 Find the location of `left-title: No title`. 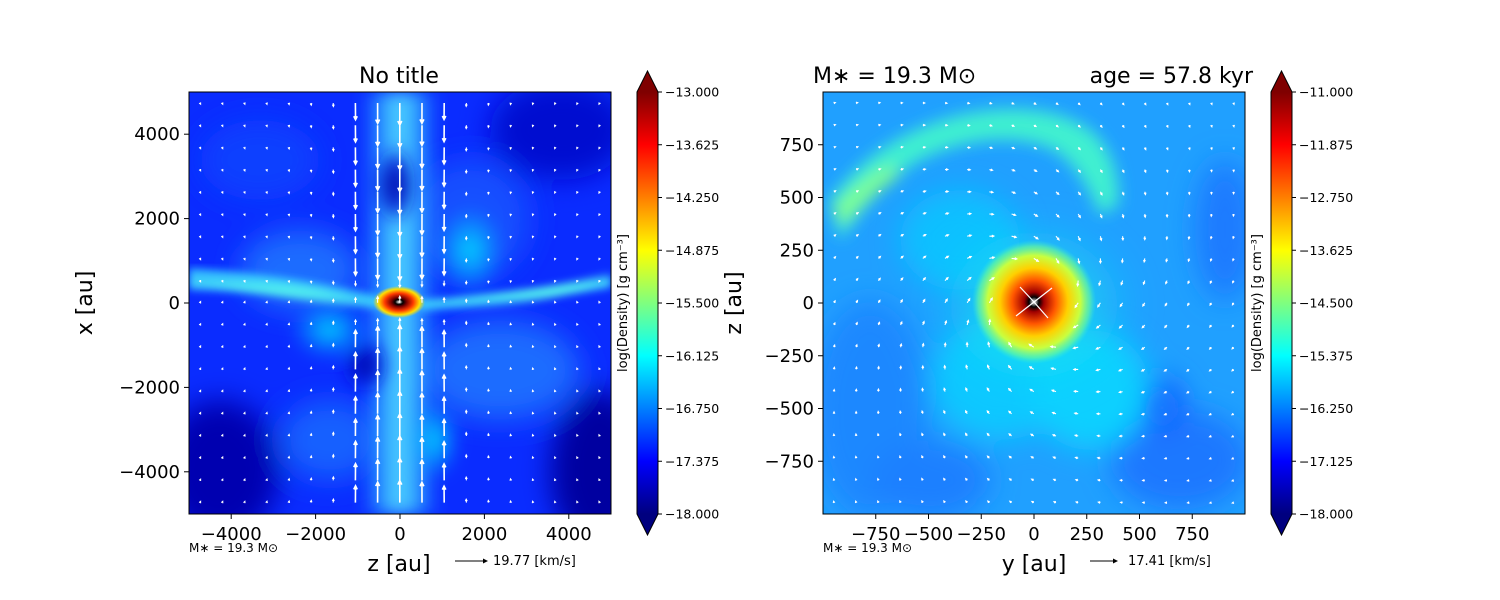

left-title: No title is located at coordinates (399, 76).